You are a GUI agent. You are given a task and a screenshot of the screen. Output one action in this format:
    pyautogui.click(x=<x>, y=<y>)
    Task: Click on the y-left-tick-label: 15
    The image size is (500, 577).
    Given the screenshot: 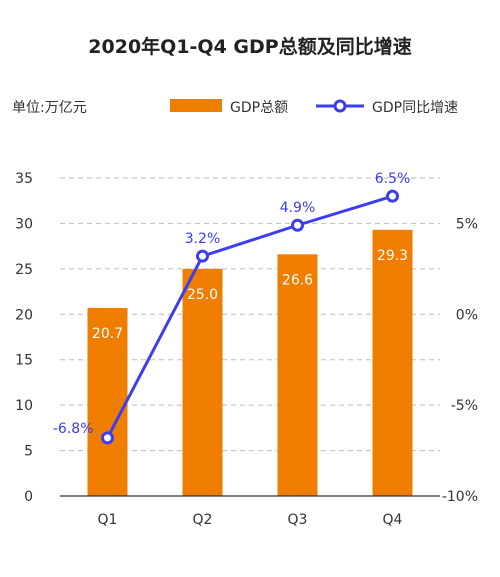 What is the action you would take?
    pyautogui.click(x=24, y=361)
    